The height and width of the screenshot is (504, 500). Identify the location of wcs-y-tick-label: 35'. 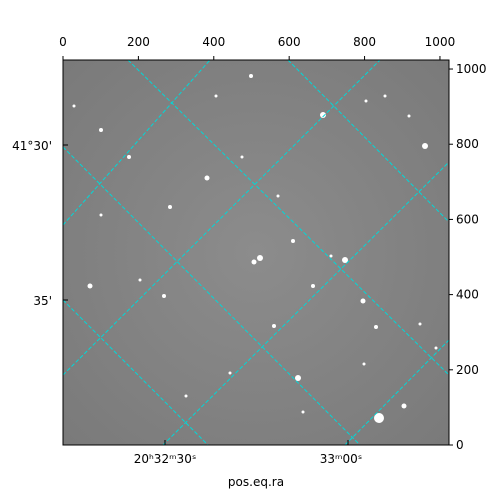
(42, 301).